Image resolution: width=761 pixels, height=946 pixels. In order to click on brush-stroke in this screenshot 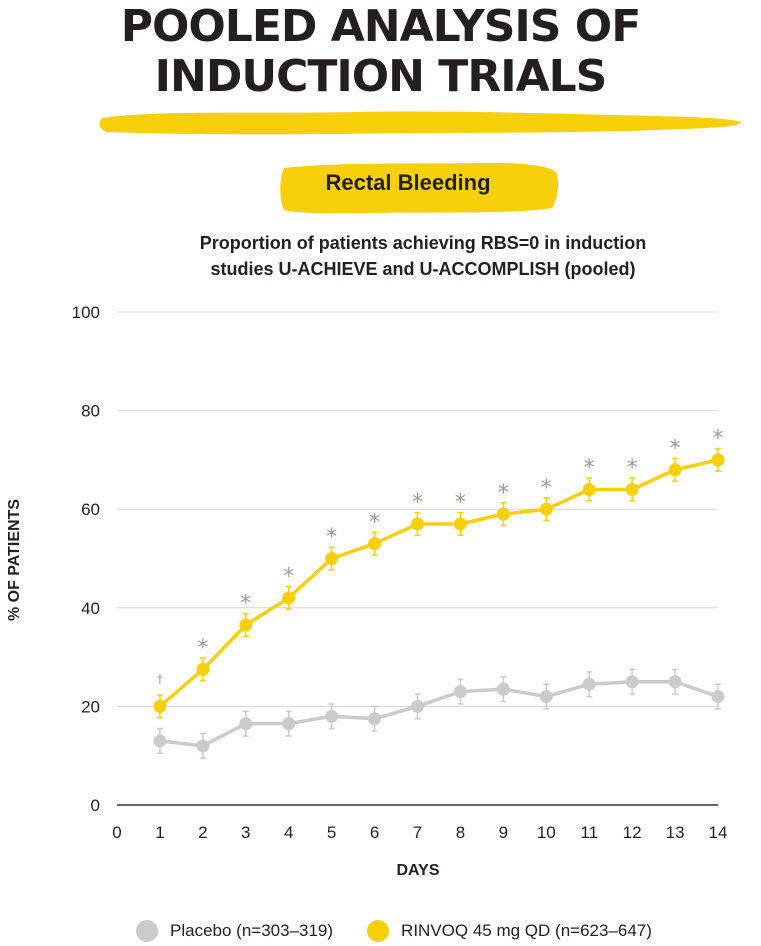, I will do `click(421, 123)`.